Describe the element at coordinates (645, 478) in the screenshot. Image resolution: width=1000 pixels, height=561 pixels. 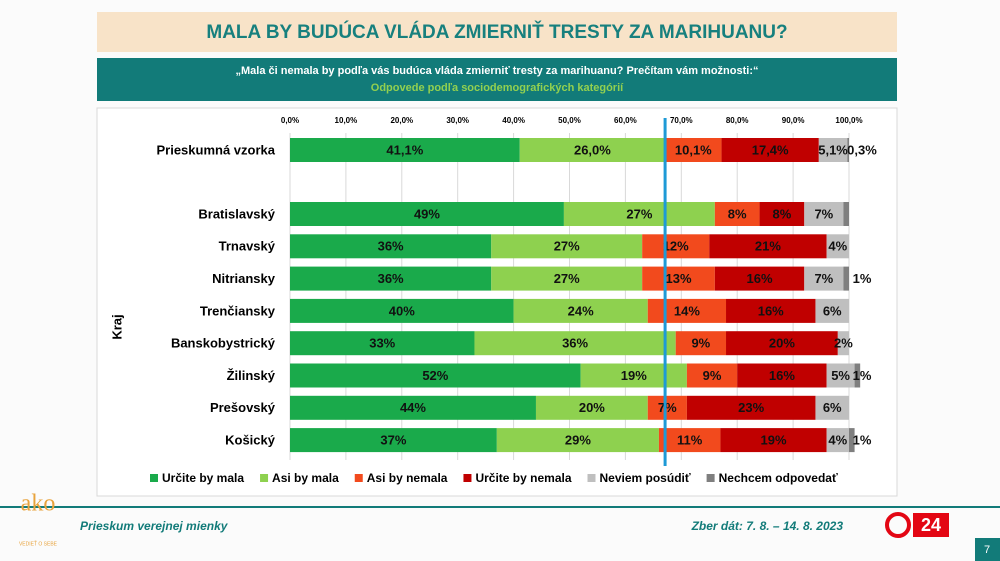
I see `legend-label: Neviem posúdiť` at that location.